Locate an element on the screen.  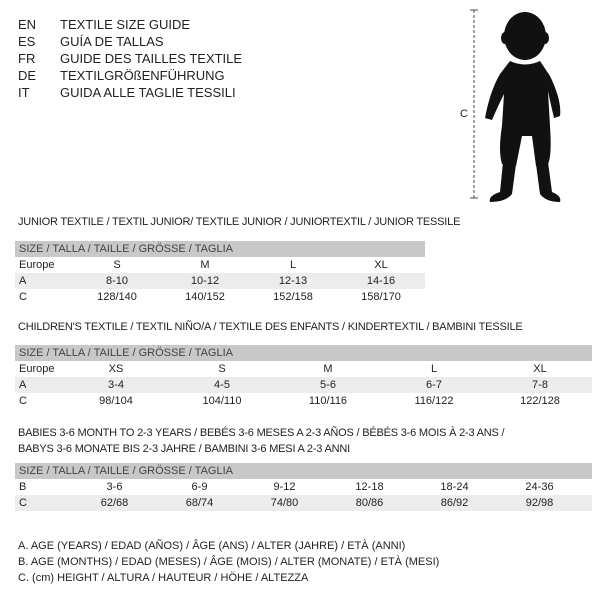
baby-silhouette-icon is located at coordinates (515, 105).